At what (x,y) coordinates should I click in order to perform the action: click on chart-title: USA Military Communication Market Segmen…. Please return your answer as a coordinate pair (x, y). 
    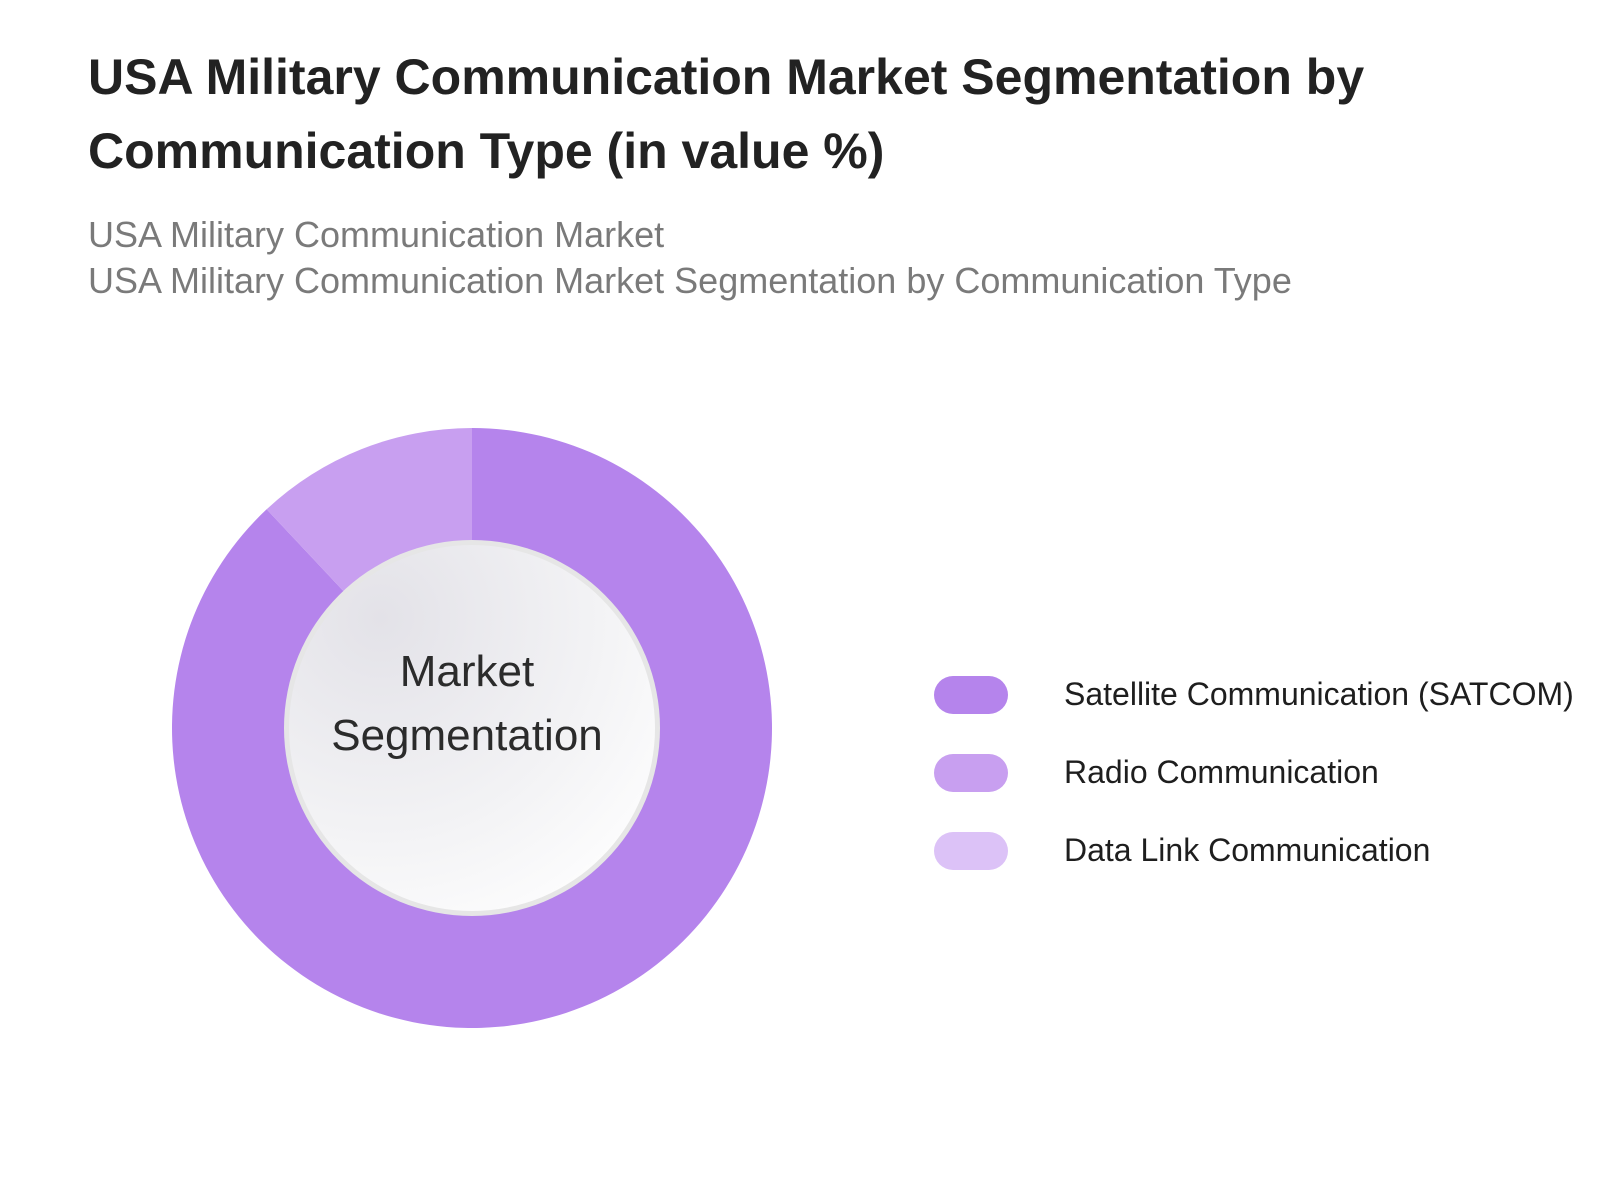
    Looking at the image, I should click on (726, 114).